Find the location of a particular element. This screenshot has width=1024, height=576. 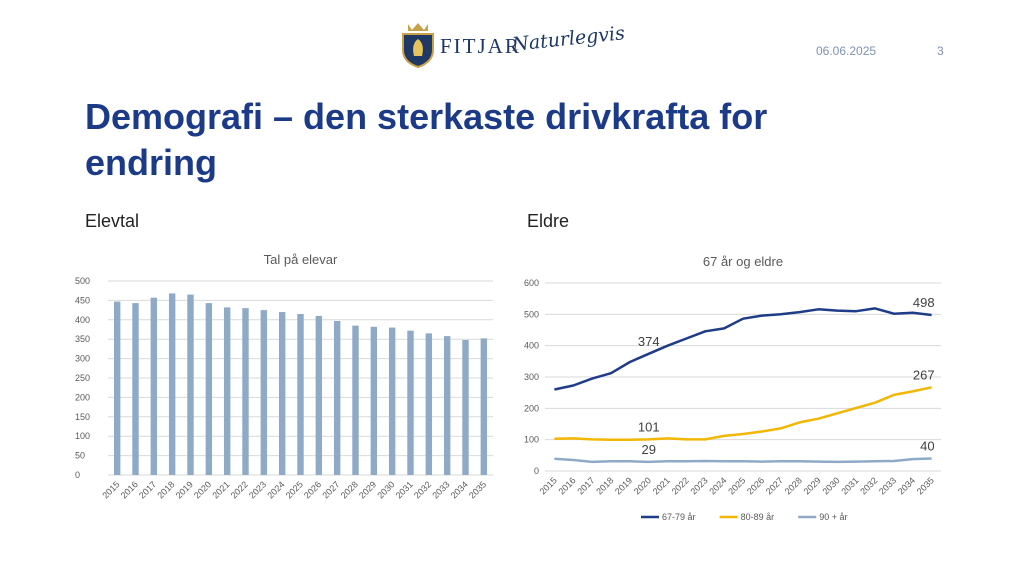

legend-label: 67-79 år is located at coordinates (679, 517).